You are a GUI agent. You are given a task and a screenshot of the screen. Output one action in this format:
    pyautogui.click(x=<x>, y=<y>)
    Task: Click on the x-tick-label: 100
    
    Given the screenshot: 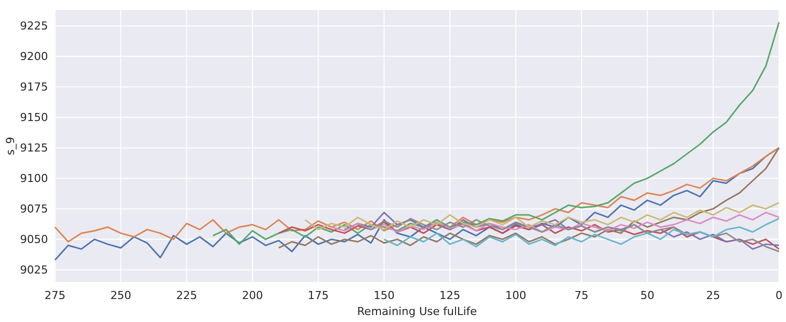 What is the action you would take?
    pyautogui.click(x=515, y=295)
    